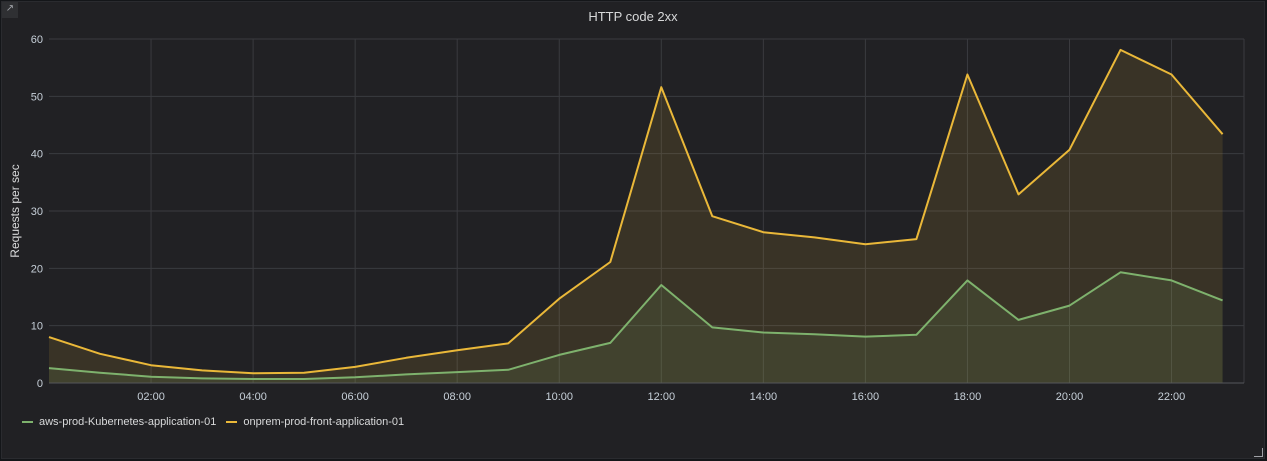 Image resolution: width=1267 pixels, height=461 pixels. I want to click on x-tick-label: 16:00, so click(866, 397).